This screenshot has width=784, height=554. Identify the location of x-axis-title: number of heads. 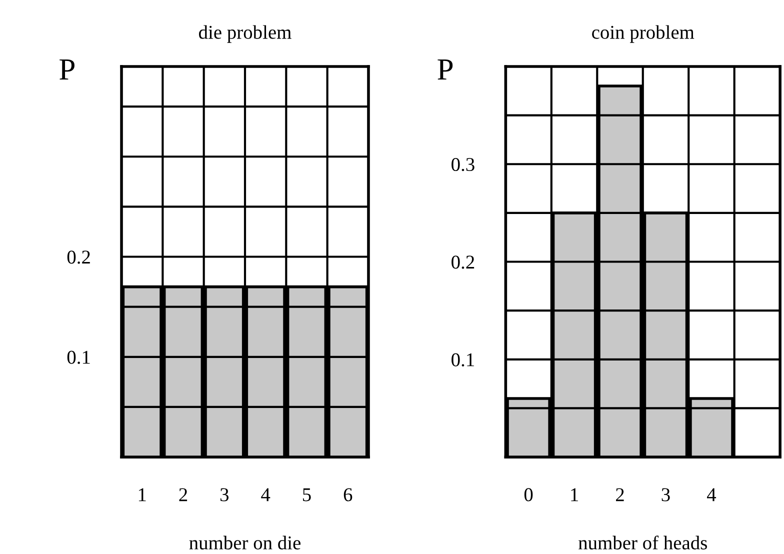
(642, 543).